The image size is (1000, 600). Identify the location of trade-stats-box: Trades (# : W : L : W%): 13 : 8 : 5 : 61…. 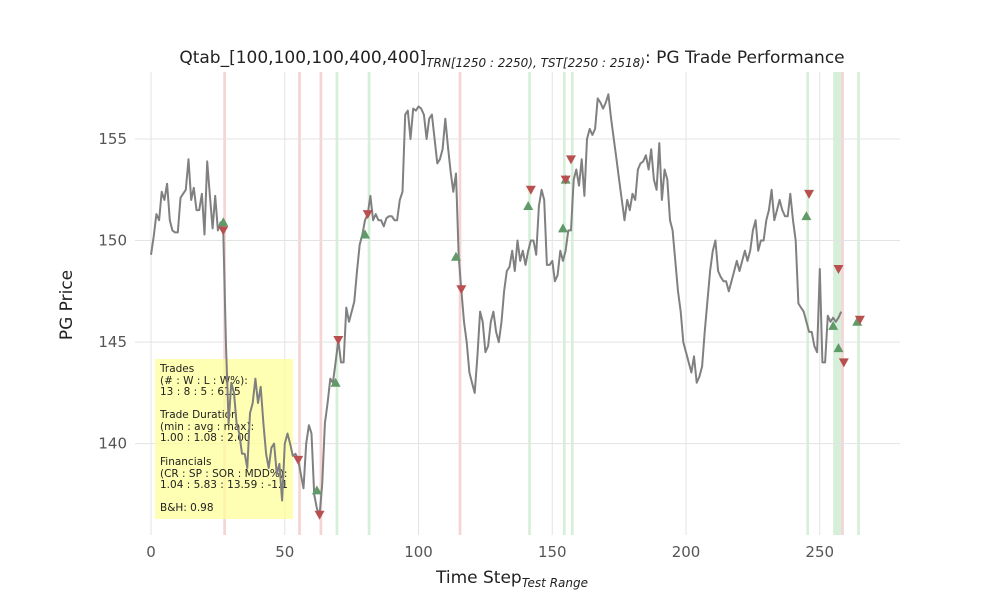
(224, 439).